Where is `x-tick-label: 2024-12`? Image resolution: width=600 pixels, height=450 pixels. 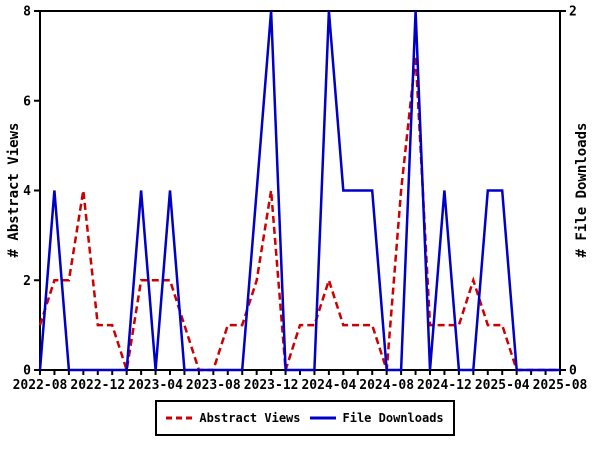 x-tick-label: 2024-12 is located at coordinates (444, 385).